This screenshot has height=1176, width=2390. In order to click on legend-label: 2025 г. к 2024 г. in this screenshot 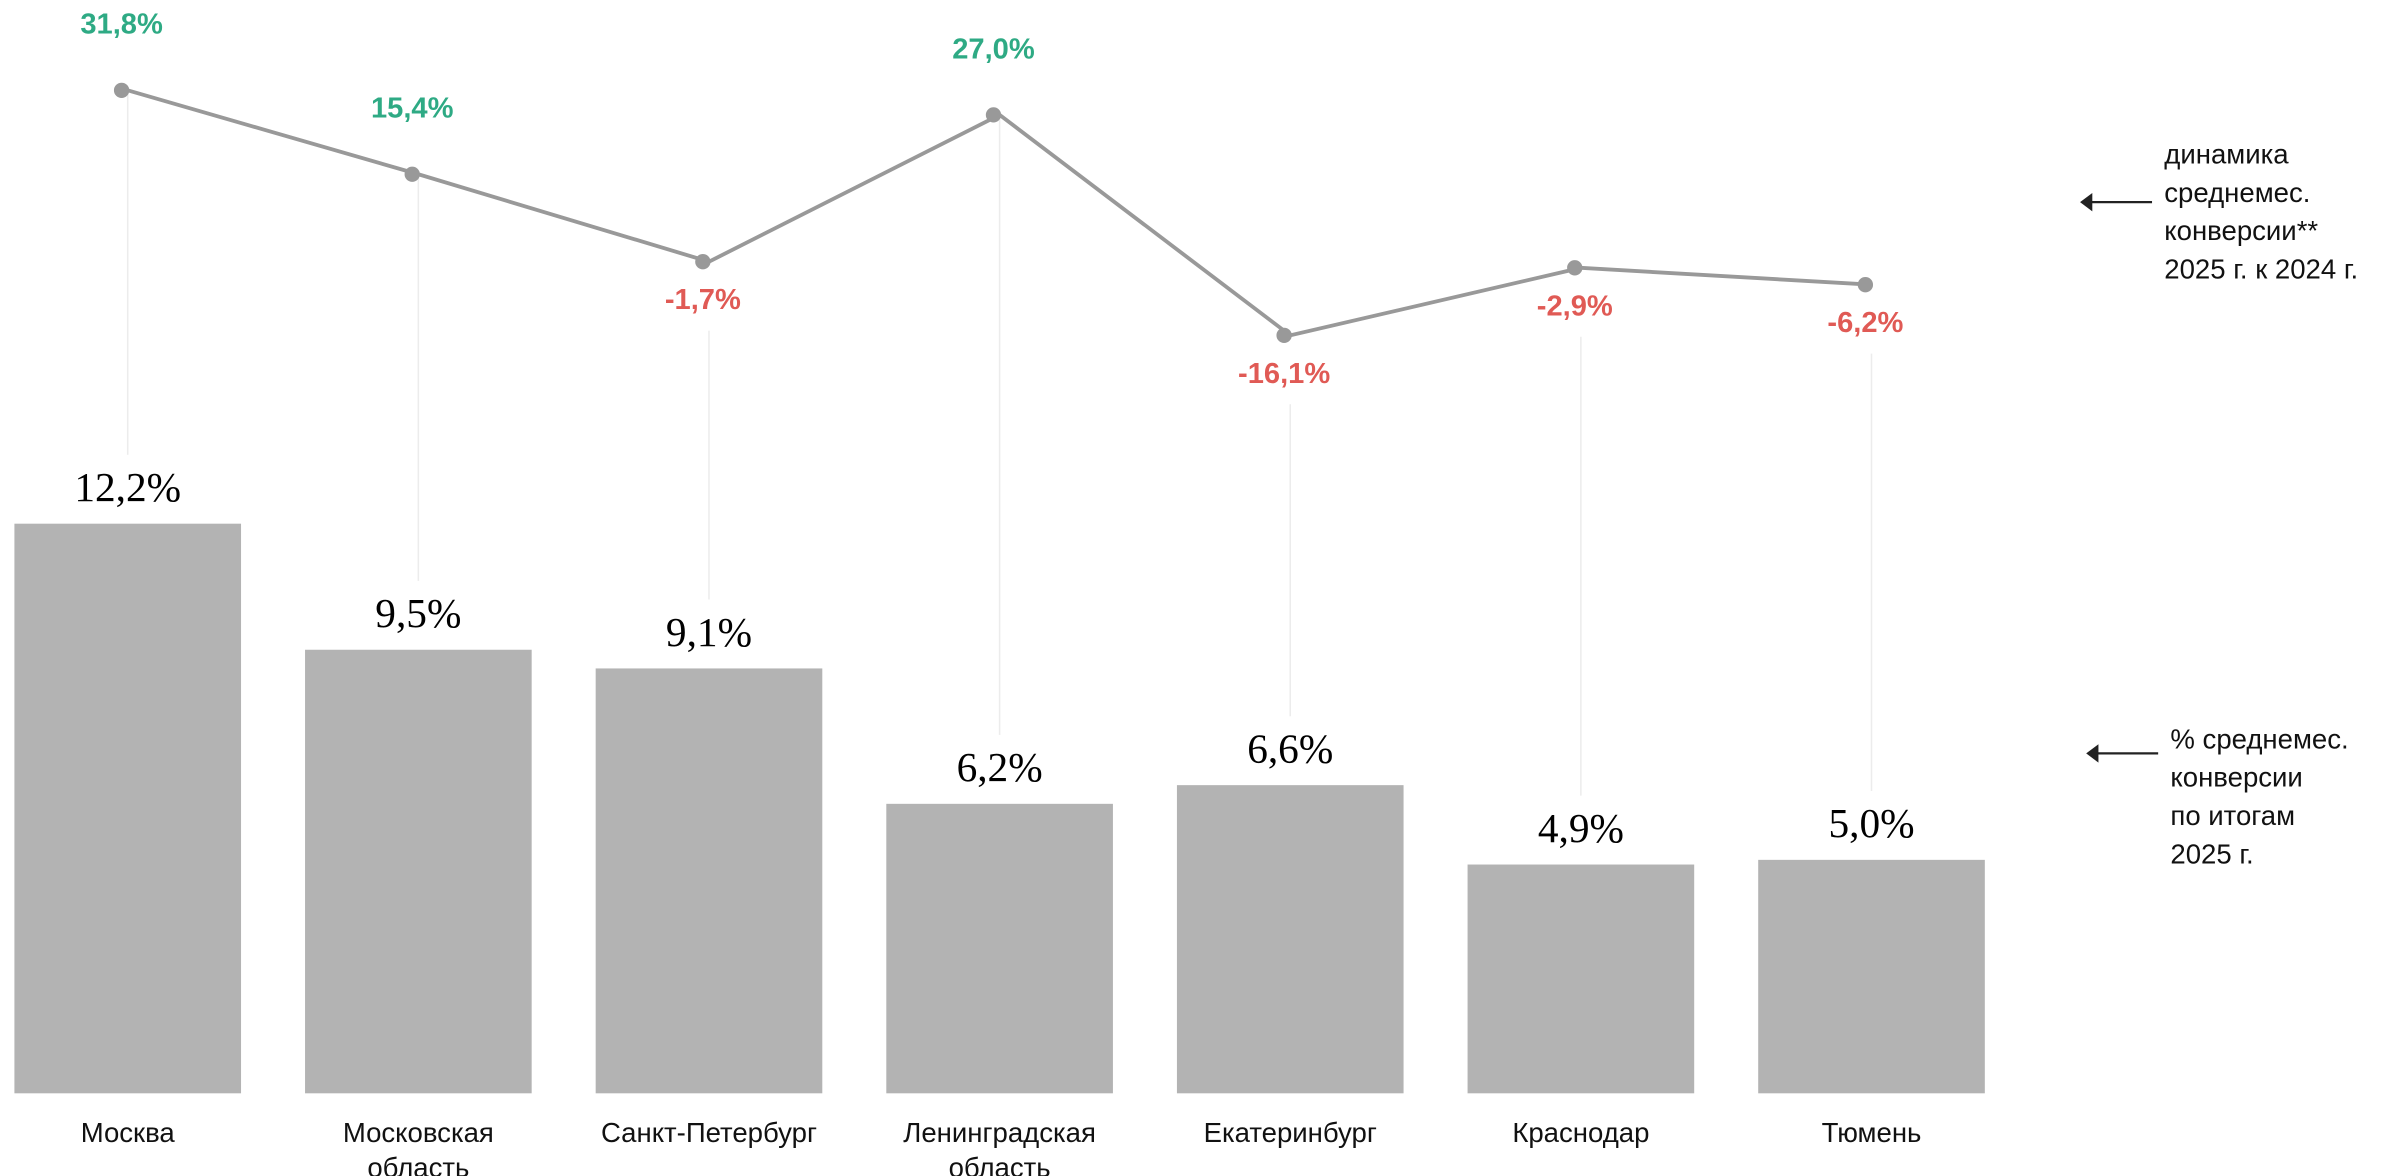, I will do `click(2261, 268)`.